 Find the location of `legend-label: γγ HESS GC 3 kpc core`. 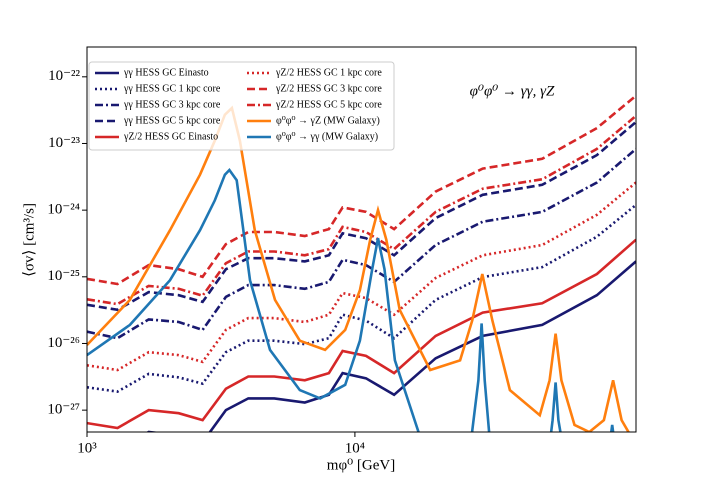

legend-label: γγ HESS GC 3 kpc core is located at coordinates (172, 104).